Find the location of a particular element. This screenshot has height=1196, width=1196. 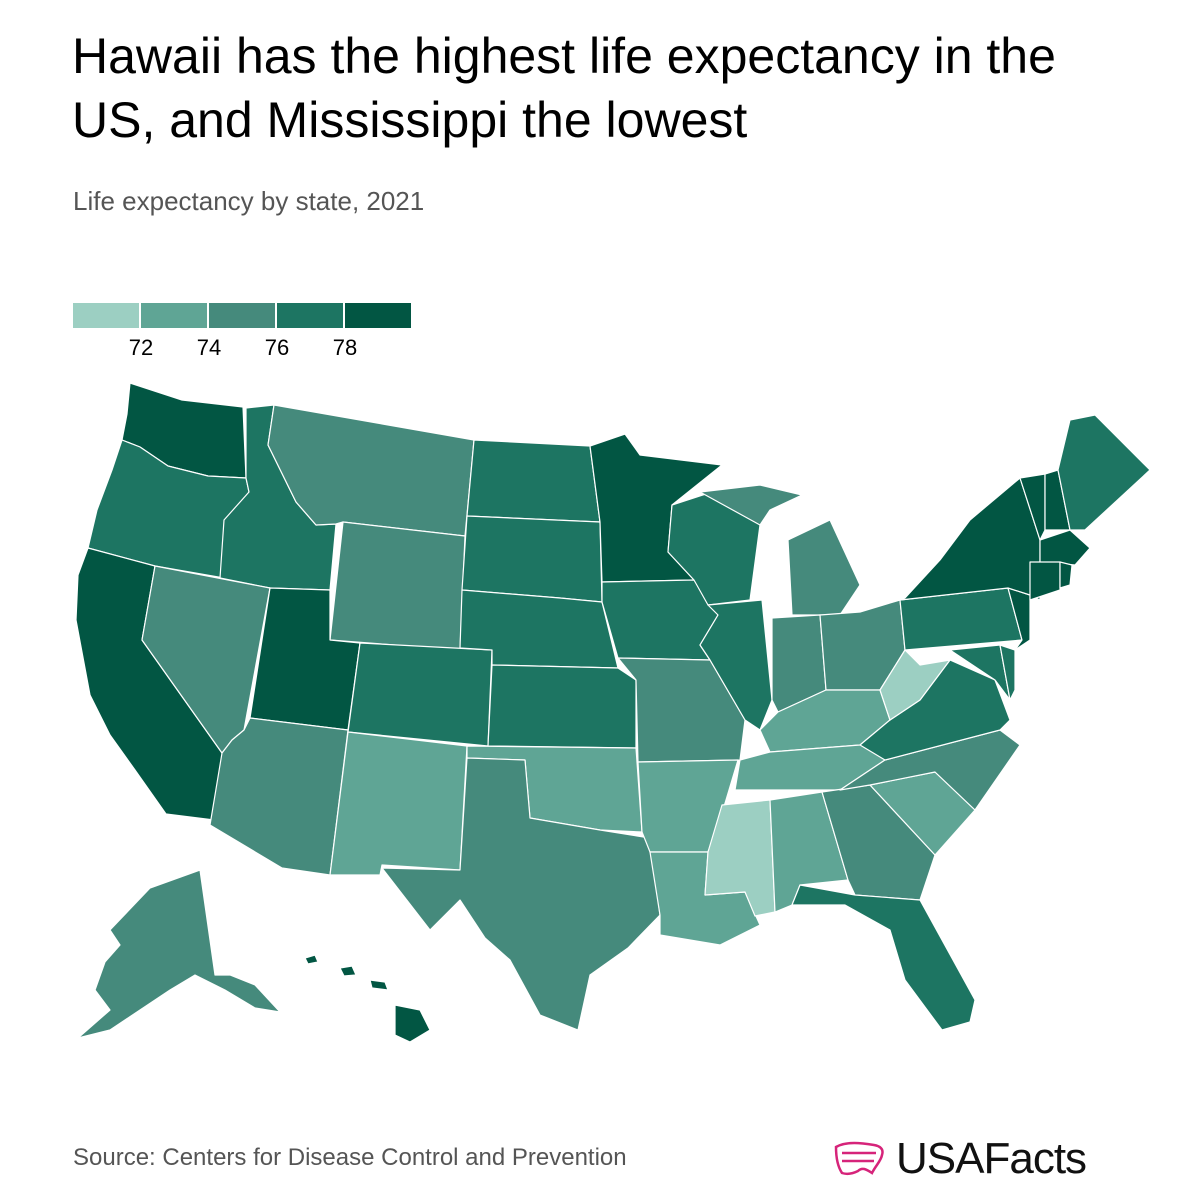

color-legend: 72 74 76 78 is located at coordinates (242, 331).